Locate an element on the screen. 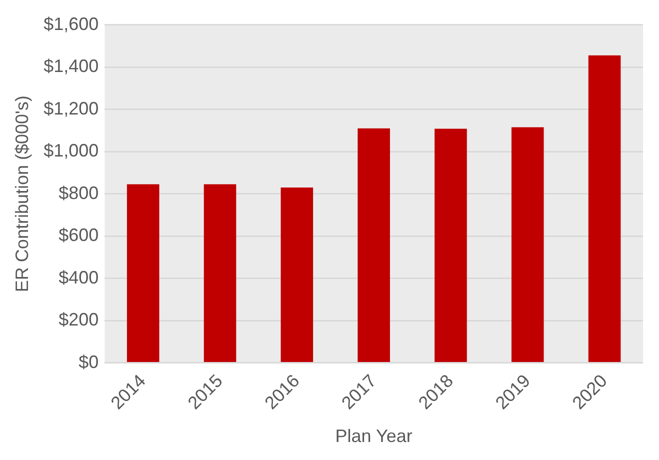  y-tick-label: $800 is located at coordinates (78, 192).